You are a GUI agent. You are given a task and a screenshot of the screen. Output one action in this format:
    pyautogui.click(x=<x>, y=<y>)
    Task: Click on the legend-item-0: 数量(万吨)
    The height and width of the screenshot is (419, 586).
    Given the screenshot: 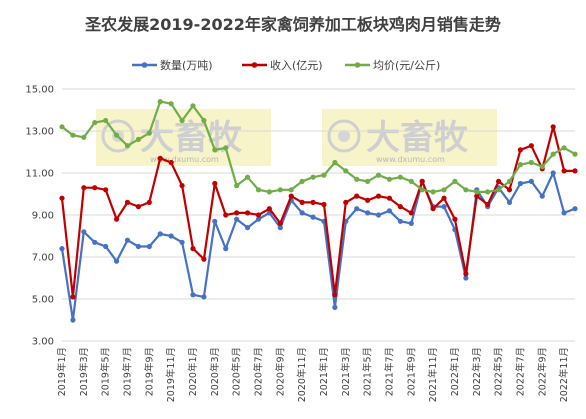 What is the action you would take?
    pyautogui.click(x=172, y=65)
    